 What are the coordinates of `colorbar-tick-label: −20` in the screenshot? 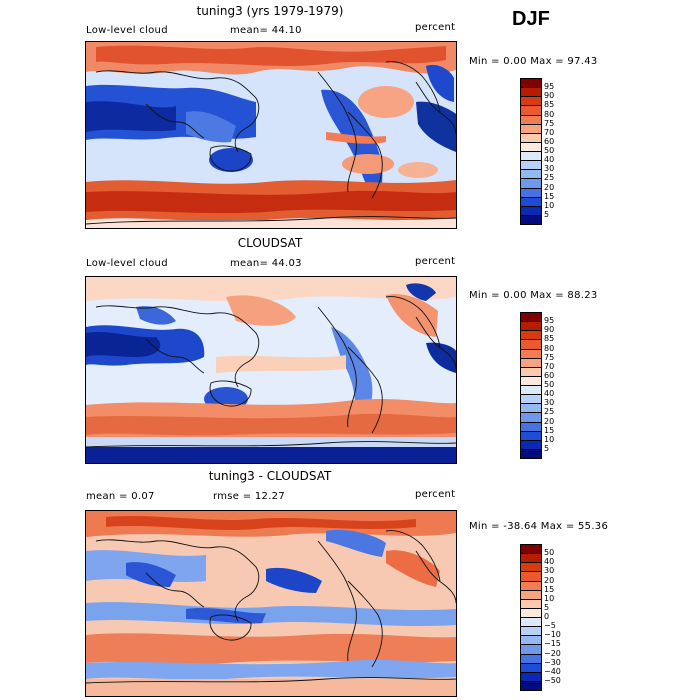 It's located at (552, 653).